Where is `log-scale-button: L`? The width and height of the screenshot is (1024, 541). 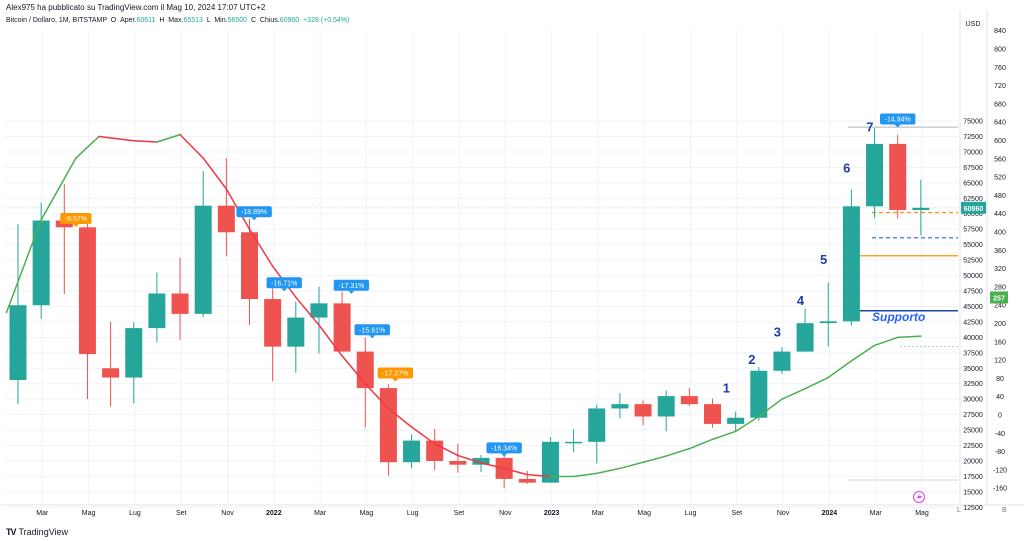
log-scale-button: L is located at coordinates (959, 510).